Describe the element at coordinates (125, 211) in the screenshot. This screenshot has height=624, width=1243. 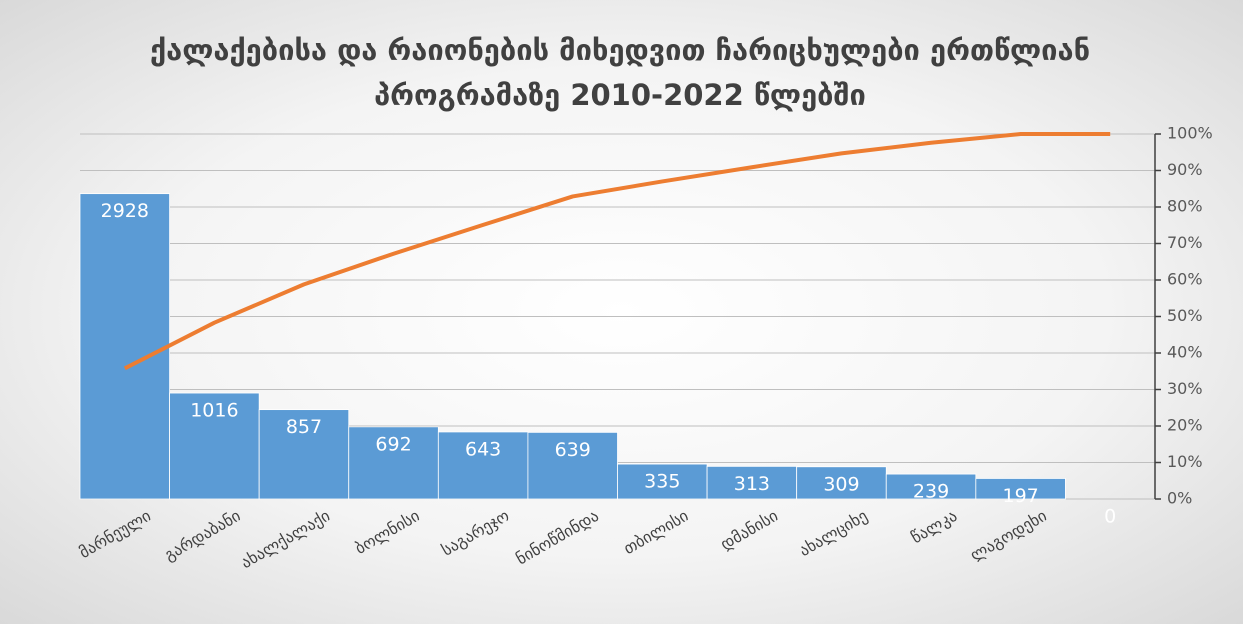
I see `data-label: 2928` at that location.